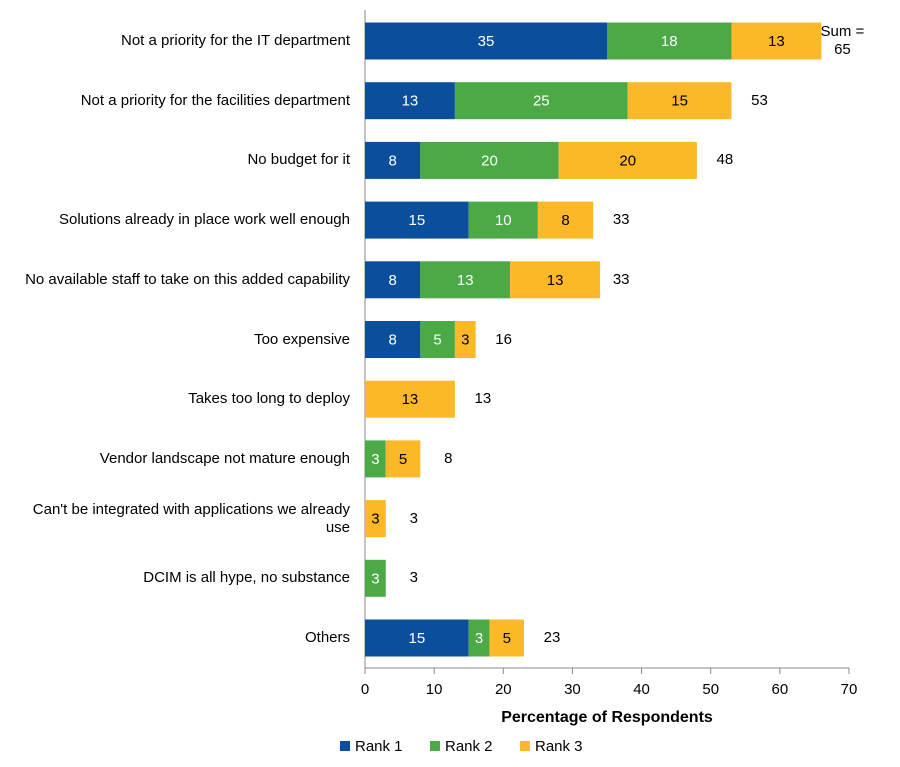 The image size is (900, 767). I want to click on x-tick-label: 20, so click(503, 689).